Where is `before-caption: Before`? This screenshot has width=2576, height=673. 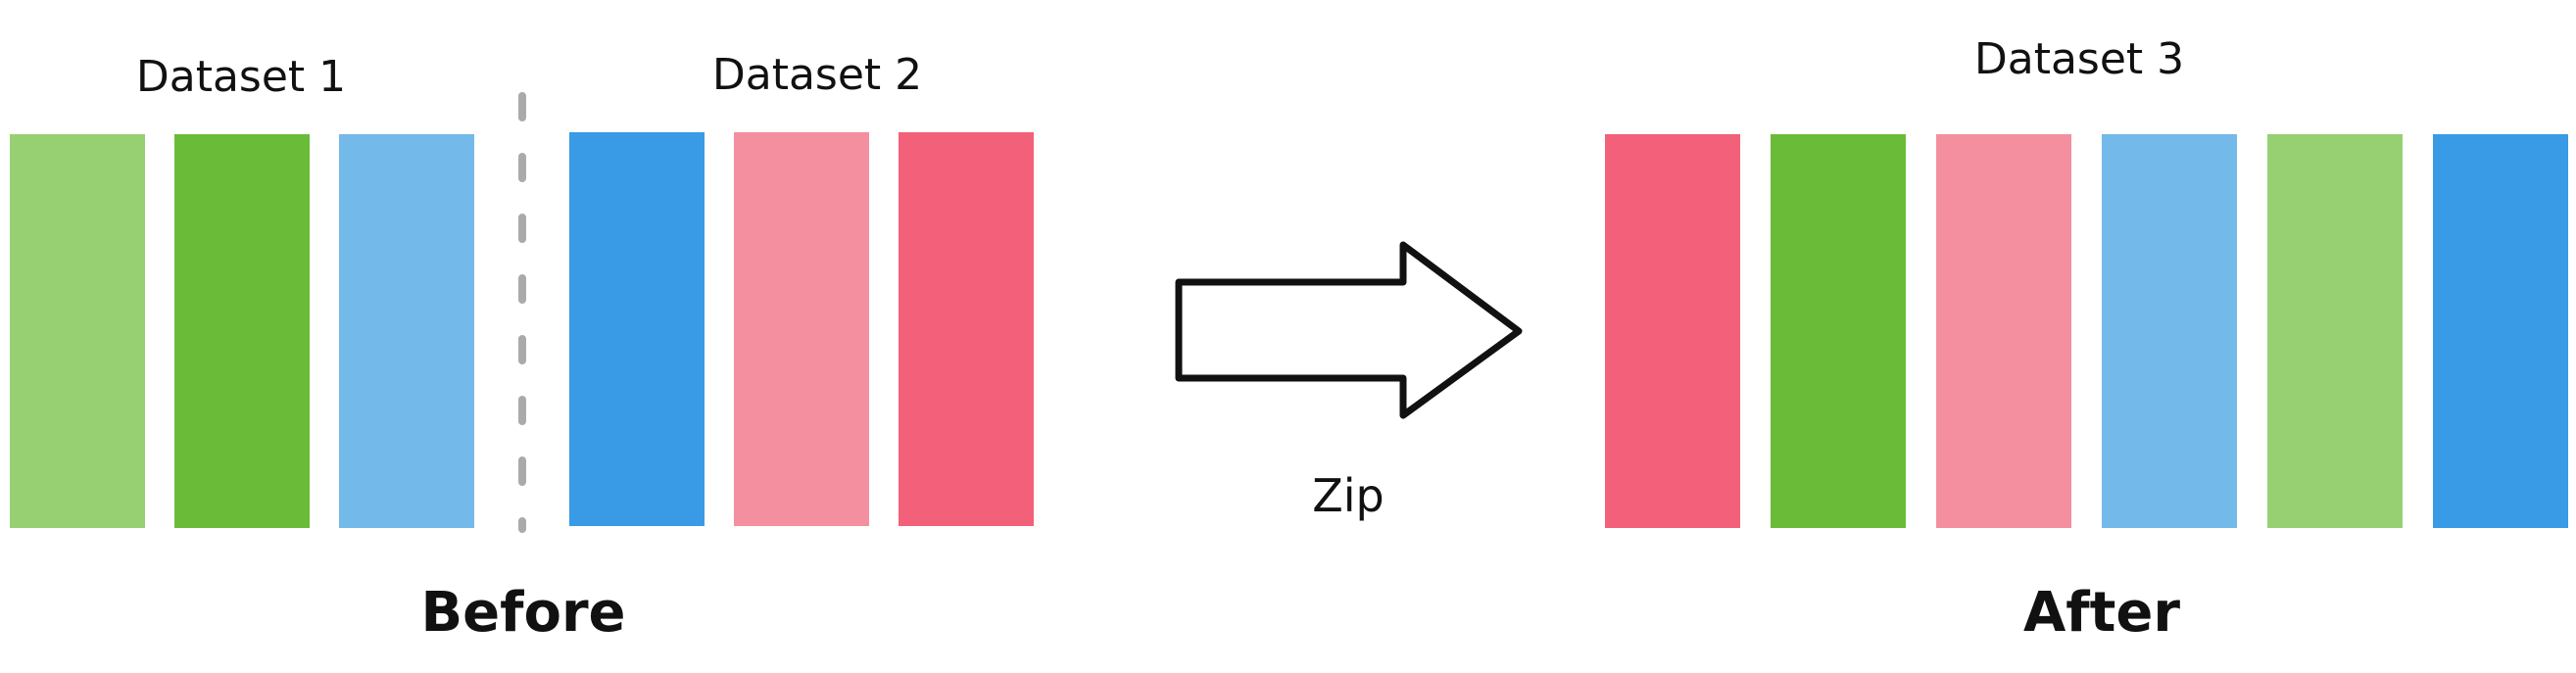 before-caption: Before is located at coordinates (522, 613).